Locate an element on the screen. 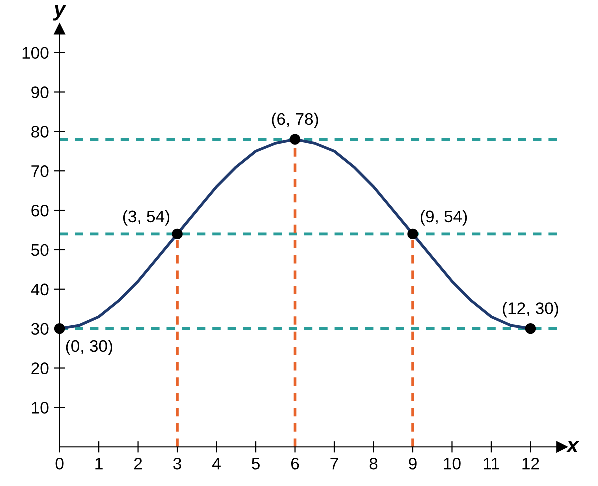  y-tick-label: 50 is located at coordinates (40, 250).